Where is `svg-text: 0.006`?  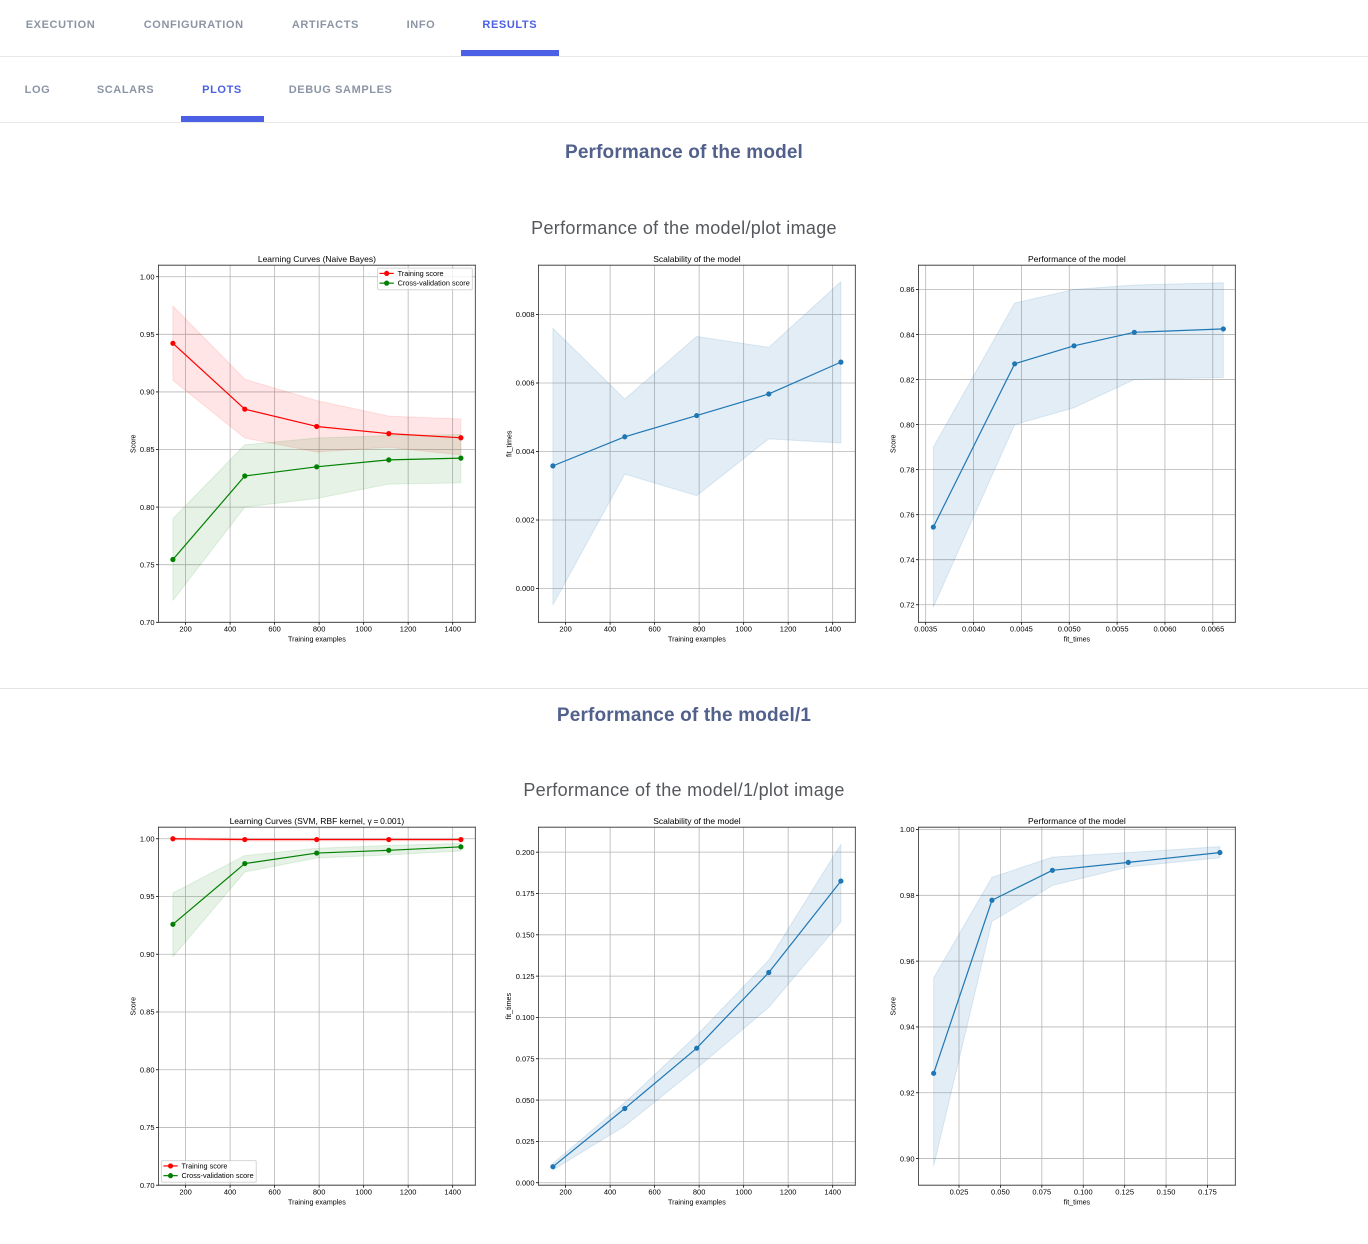
svg-text: 0.006 is located at coordinates (525, 383).